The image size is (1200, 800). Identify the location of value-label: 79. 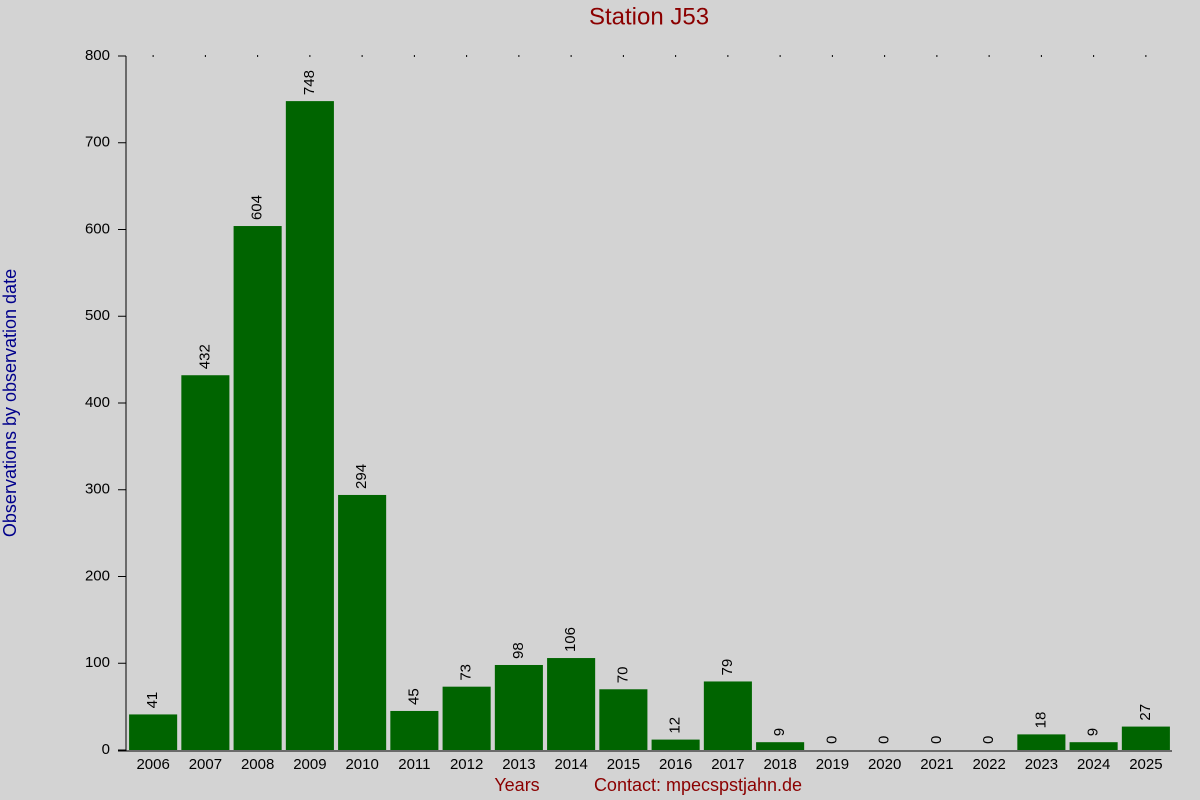
(727, 667).